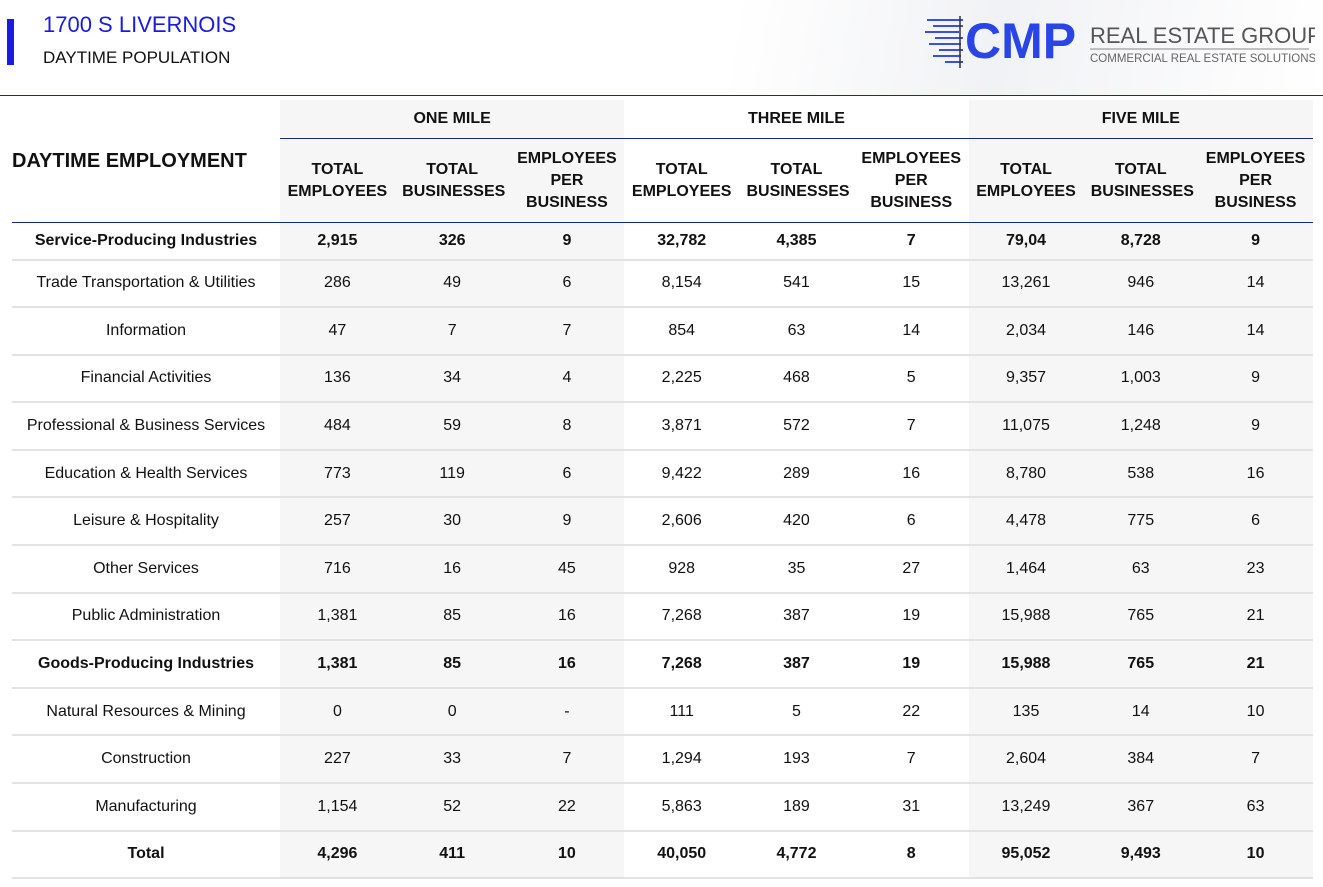 This screenshot has width=1323, height=887. What do you see at coordinates (682, 807) in the screenshot?
I see `cell: 5,863` at bounding box center [682, 807].